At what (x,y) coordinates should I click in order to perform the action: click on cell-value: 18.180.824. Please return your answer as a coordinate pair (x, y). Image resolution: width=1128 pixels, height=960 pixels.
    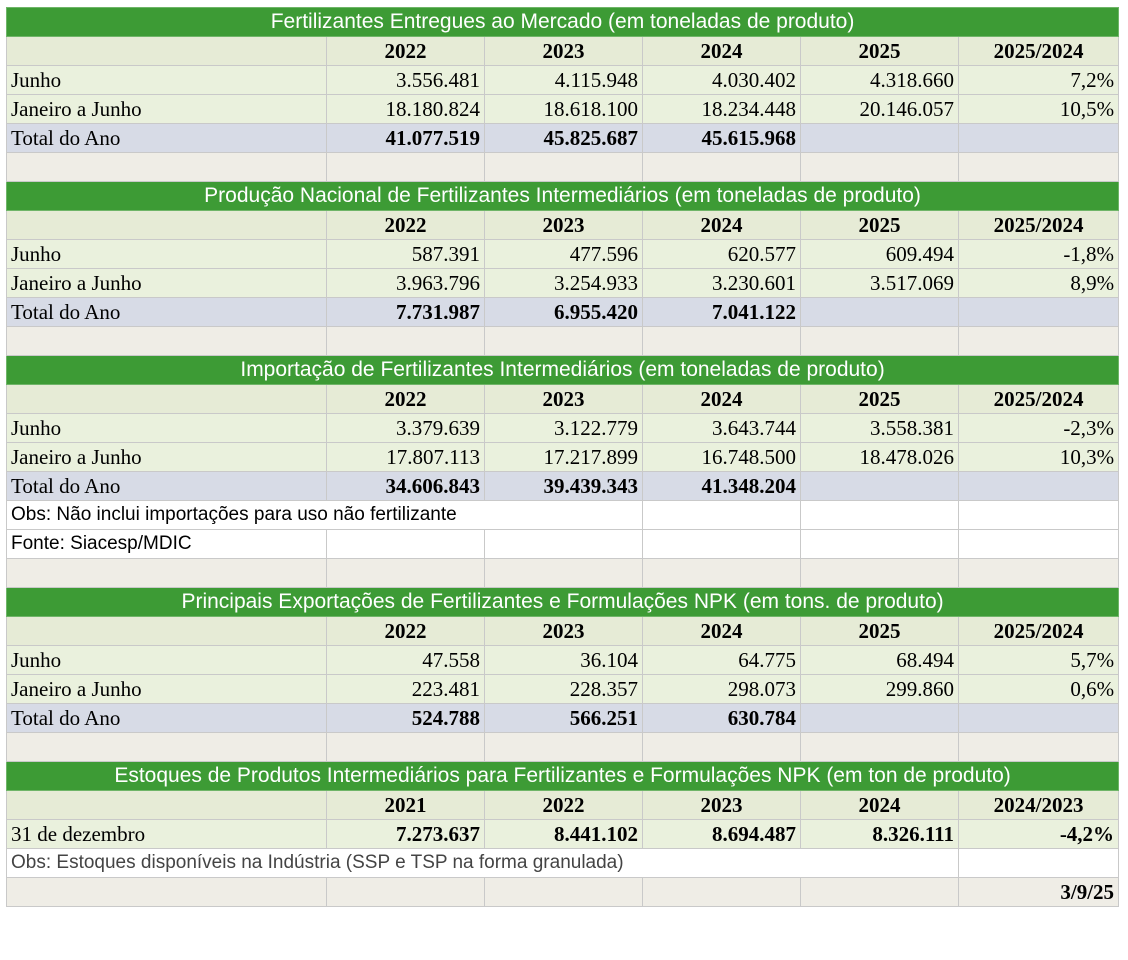
    Looking at the image, I should click on (405, 109).